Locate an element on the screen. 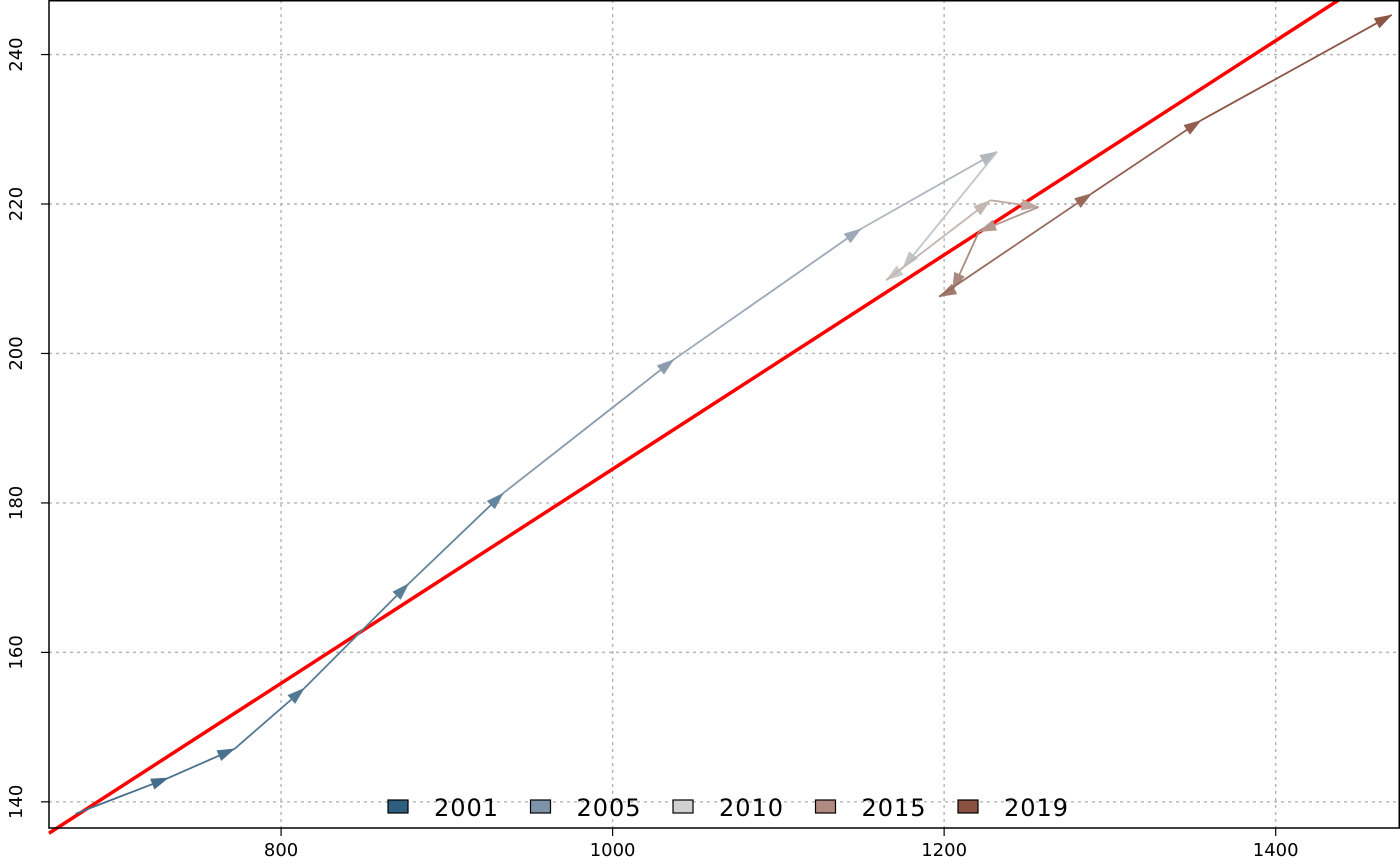 Image resolution: width=1400 pixels, height=866 pixels. legend-label-3: 2015 is located at coordinates (894, 808).